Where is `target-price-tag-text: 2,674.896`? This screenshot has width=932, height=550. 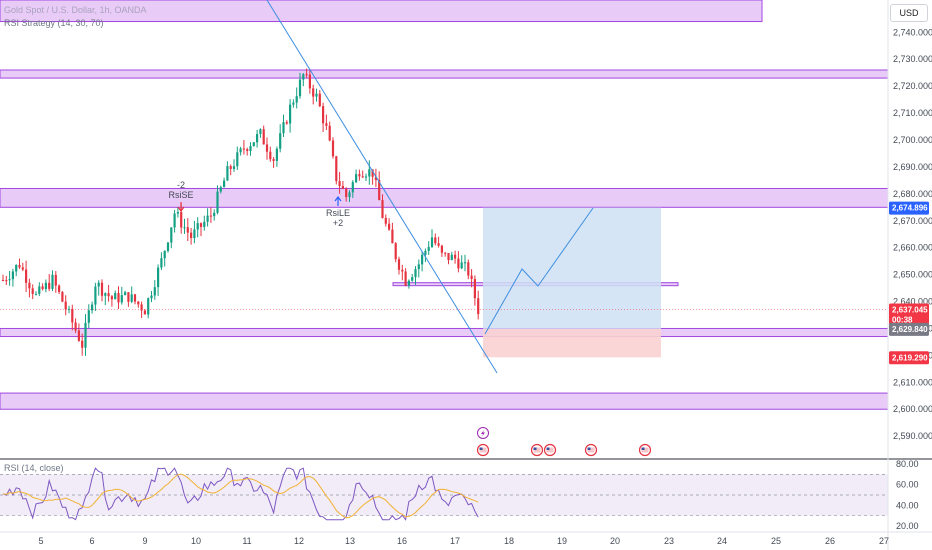 target-price-tag-text: 2,674.896 is located at coordinates (910, 208).